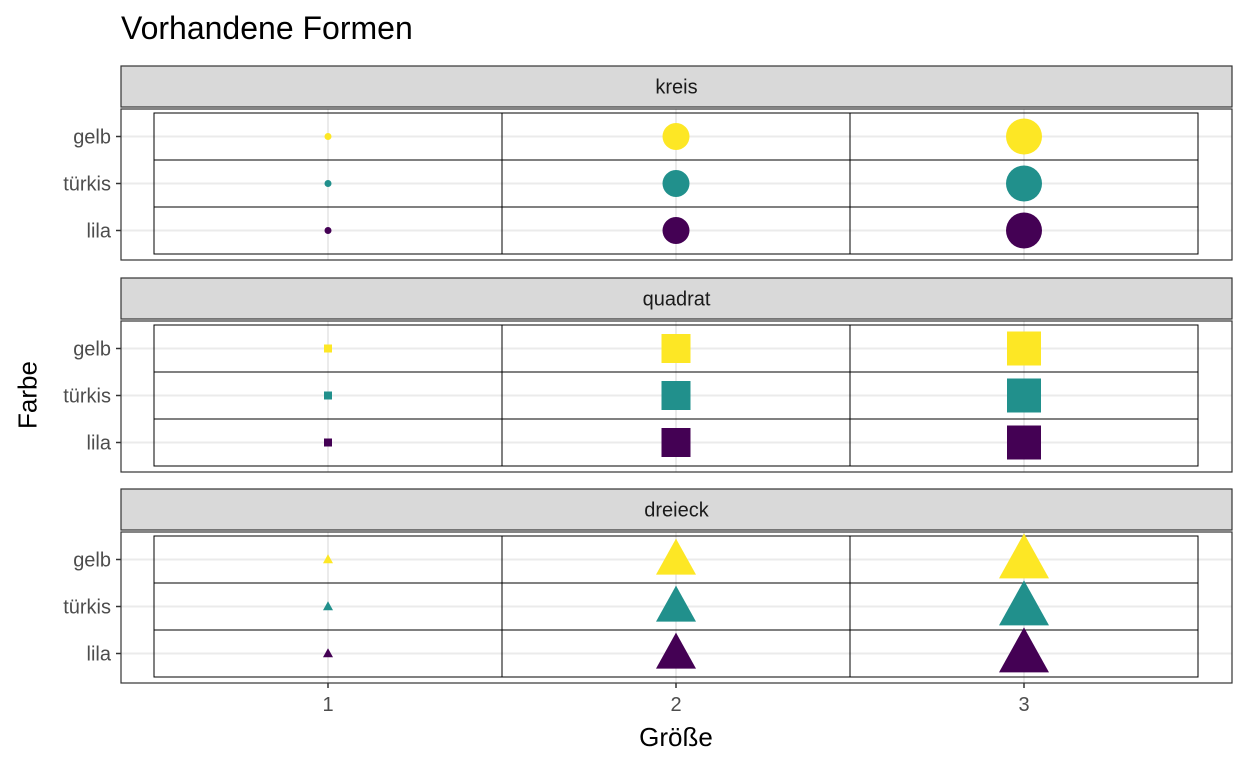 Image resolution: width=1248 pixels, height=768 pixels. Describe the element at coordinates (676, 737) in the screenshot. I see `x-axis-title: Größe` at that location.